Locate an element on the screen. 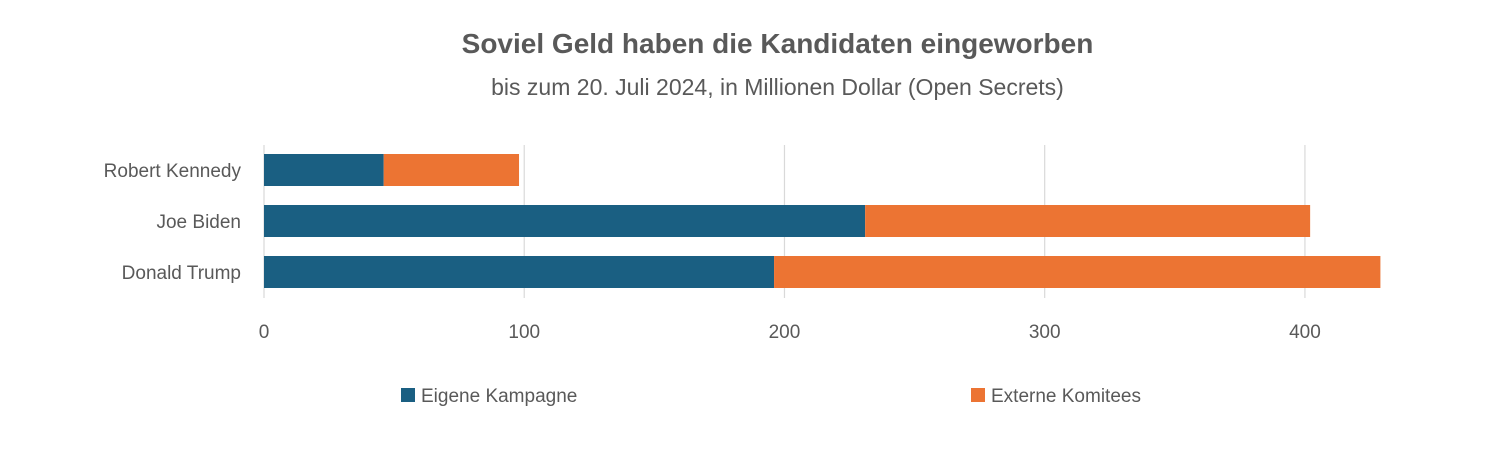 The image size is (1497, 449). x-tick-label: 0 is located at coordinates (264, 332).